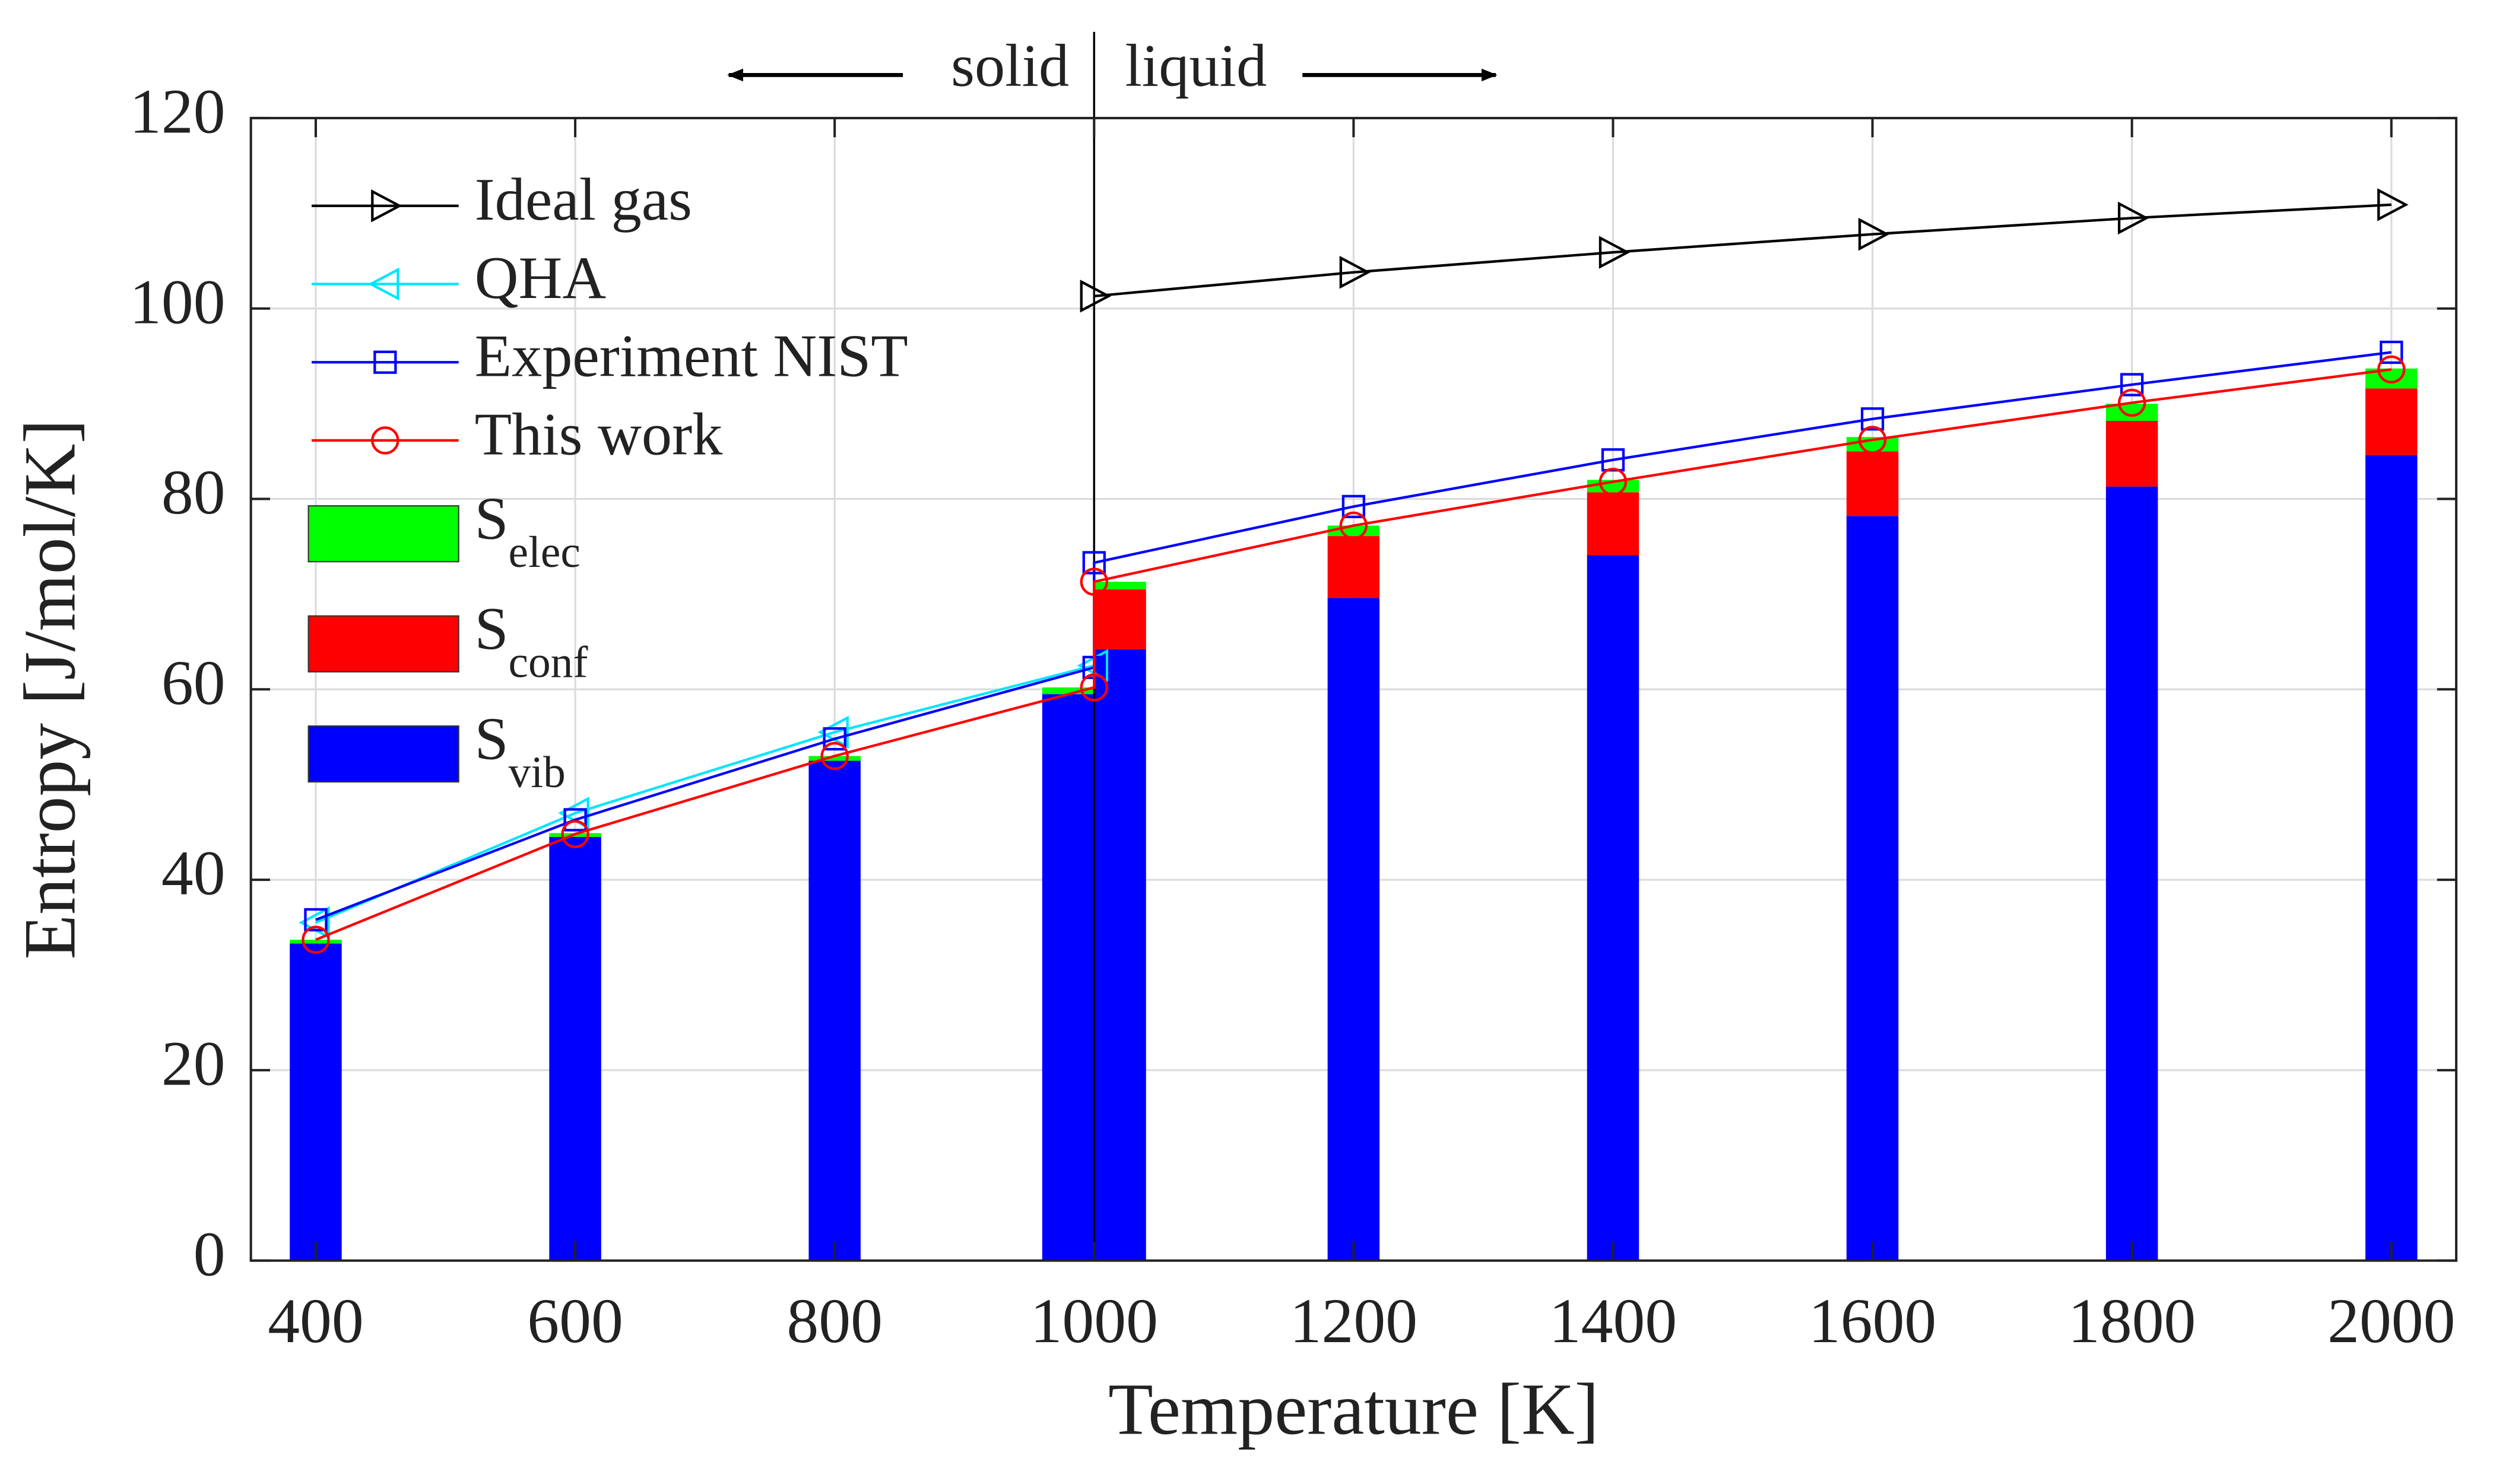 The width and height of the screenshot is (2493, 1484). Describe the element at coordinates (1010, 65) in the screenshot. I see `annotation: solid` at that location.